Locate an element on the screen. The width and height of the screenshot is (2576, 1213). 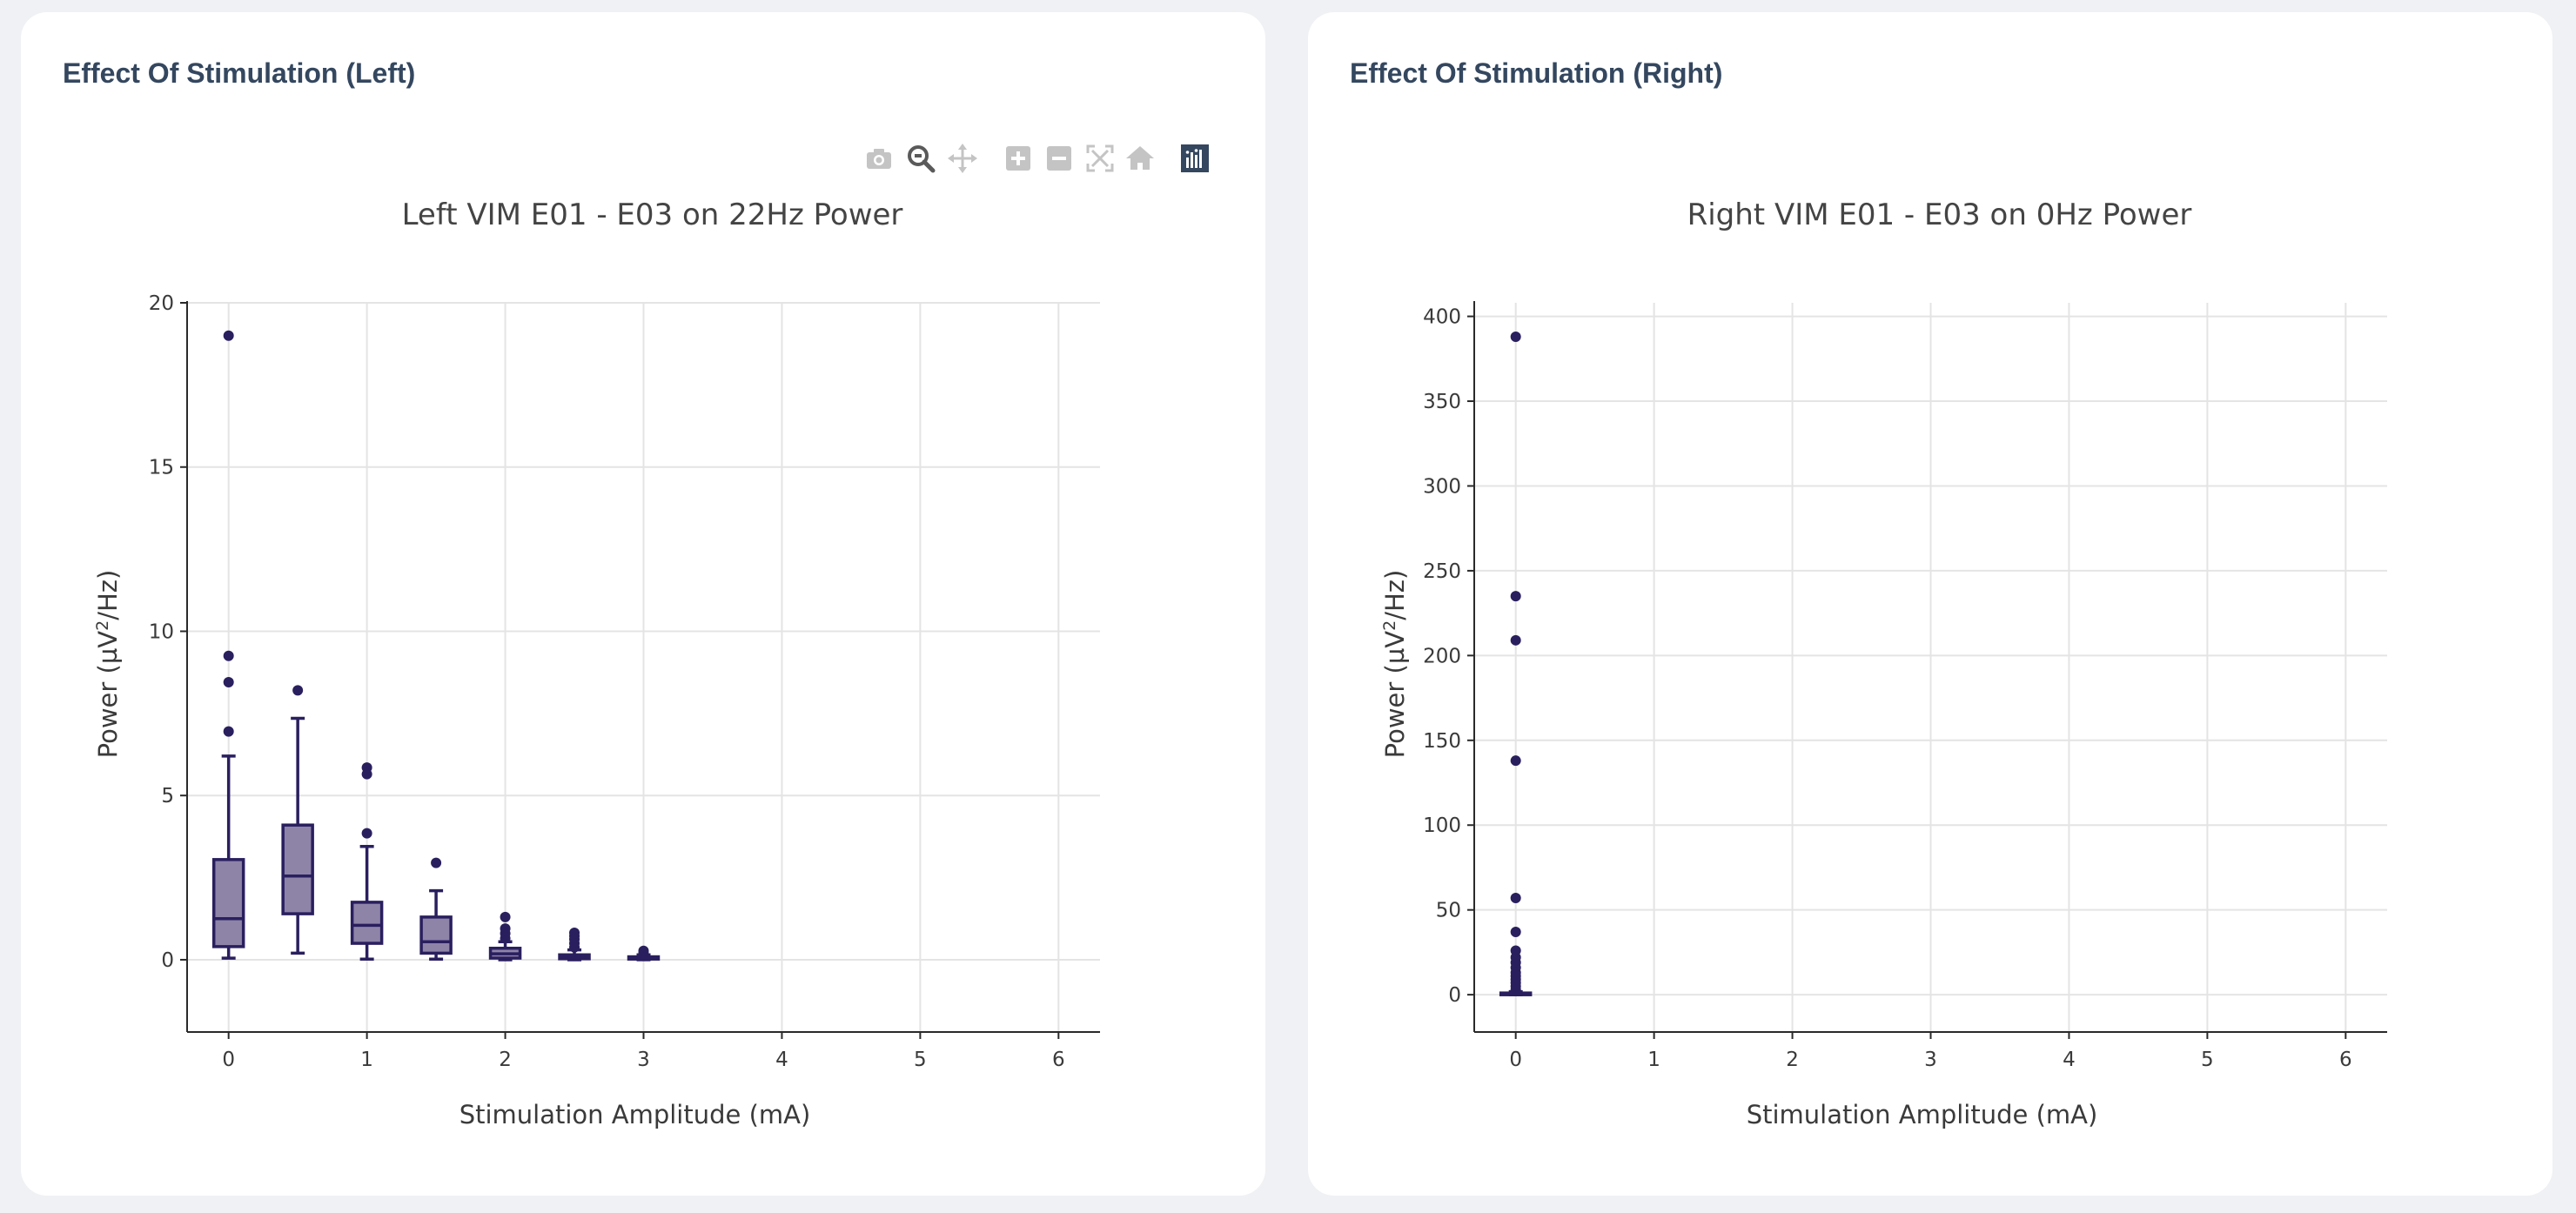
zoom-out-icon is located at coordinates (1059, 158).